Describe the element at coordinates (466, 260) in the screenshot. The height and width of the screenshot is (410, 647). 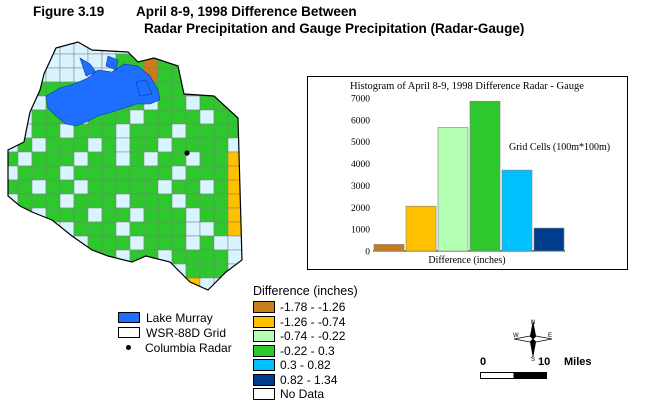
I see `histogram-xlabel: Difference (inches)` at that location.